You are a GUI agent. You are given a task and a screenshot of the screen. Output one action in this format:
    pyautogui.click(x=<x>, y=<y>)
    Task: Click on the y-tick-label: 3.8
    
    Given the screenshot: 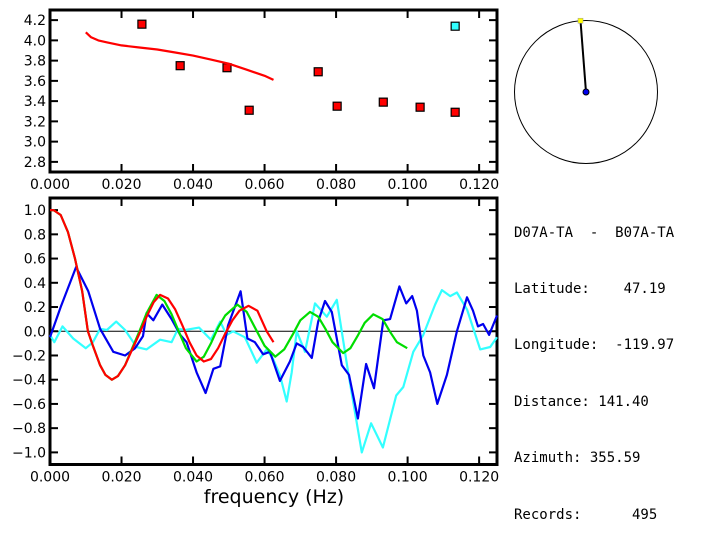 What is the action you would take?
    pyautogui.click(x=35, y=62)
    